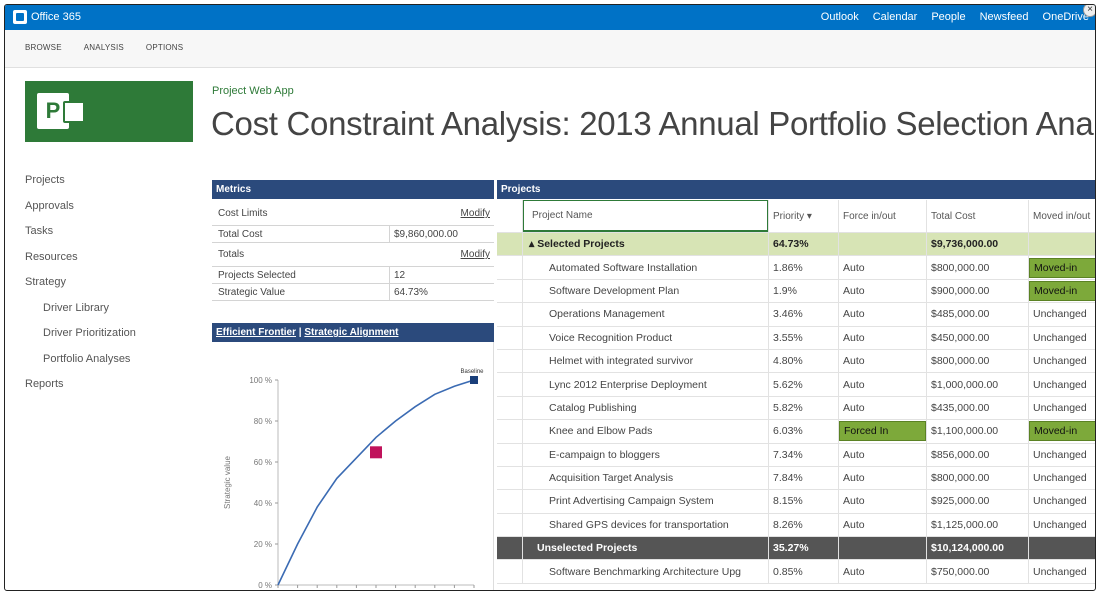 This screenshot has height=595, width=1100. What do you see at coordinates (614, 290) in the screenshot?
I see `project-name-cell: Software Development Plan` at bounding box center [614, 290].